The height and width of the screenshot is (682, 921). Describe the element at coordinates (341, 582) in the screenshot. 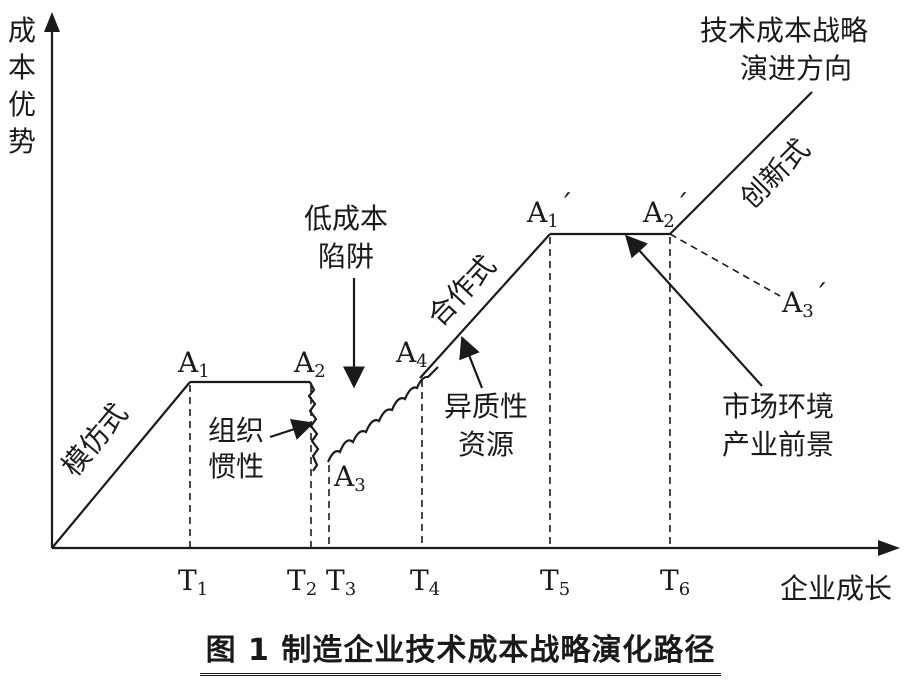

I see `tick-label-t3: T3` at that location.